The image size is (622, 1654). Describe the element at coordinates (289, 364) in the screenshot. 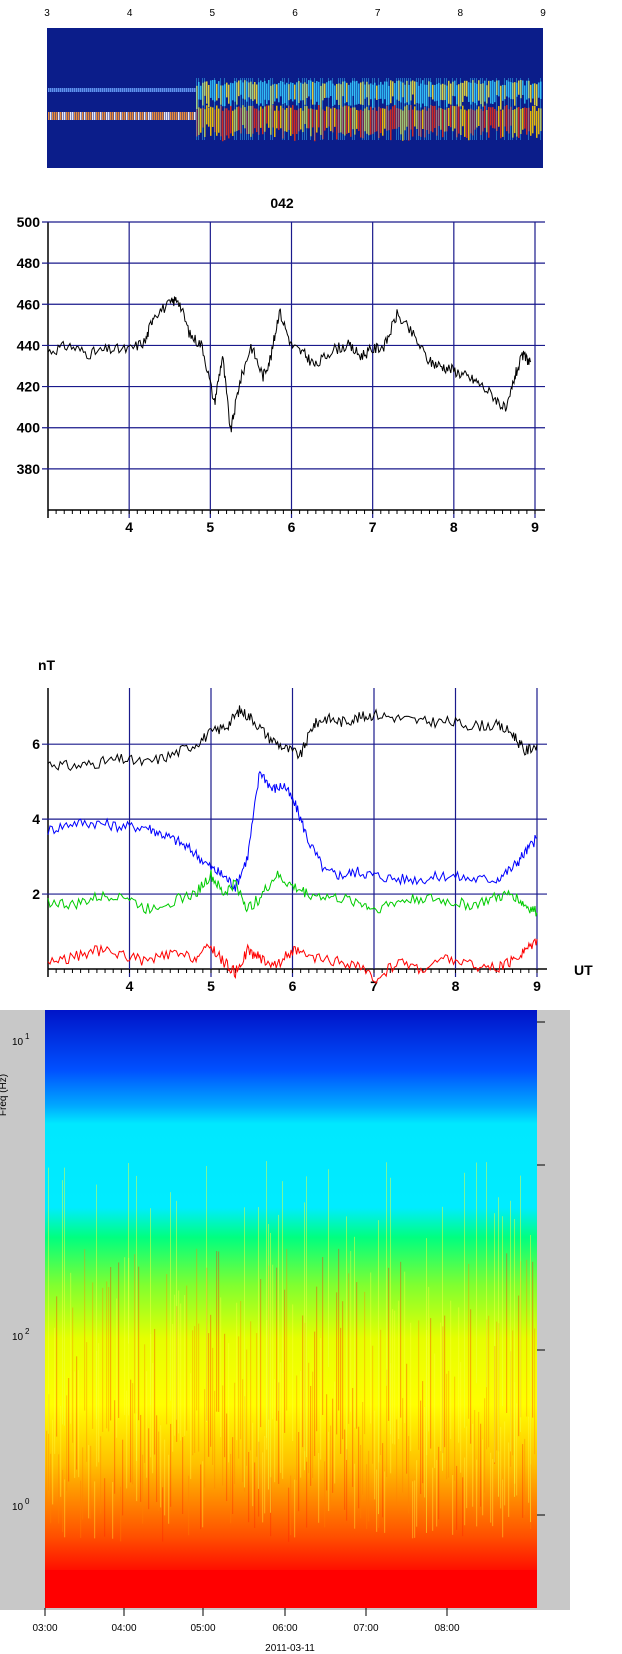

I see `series-line` at that location.